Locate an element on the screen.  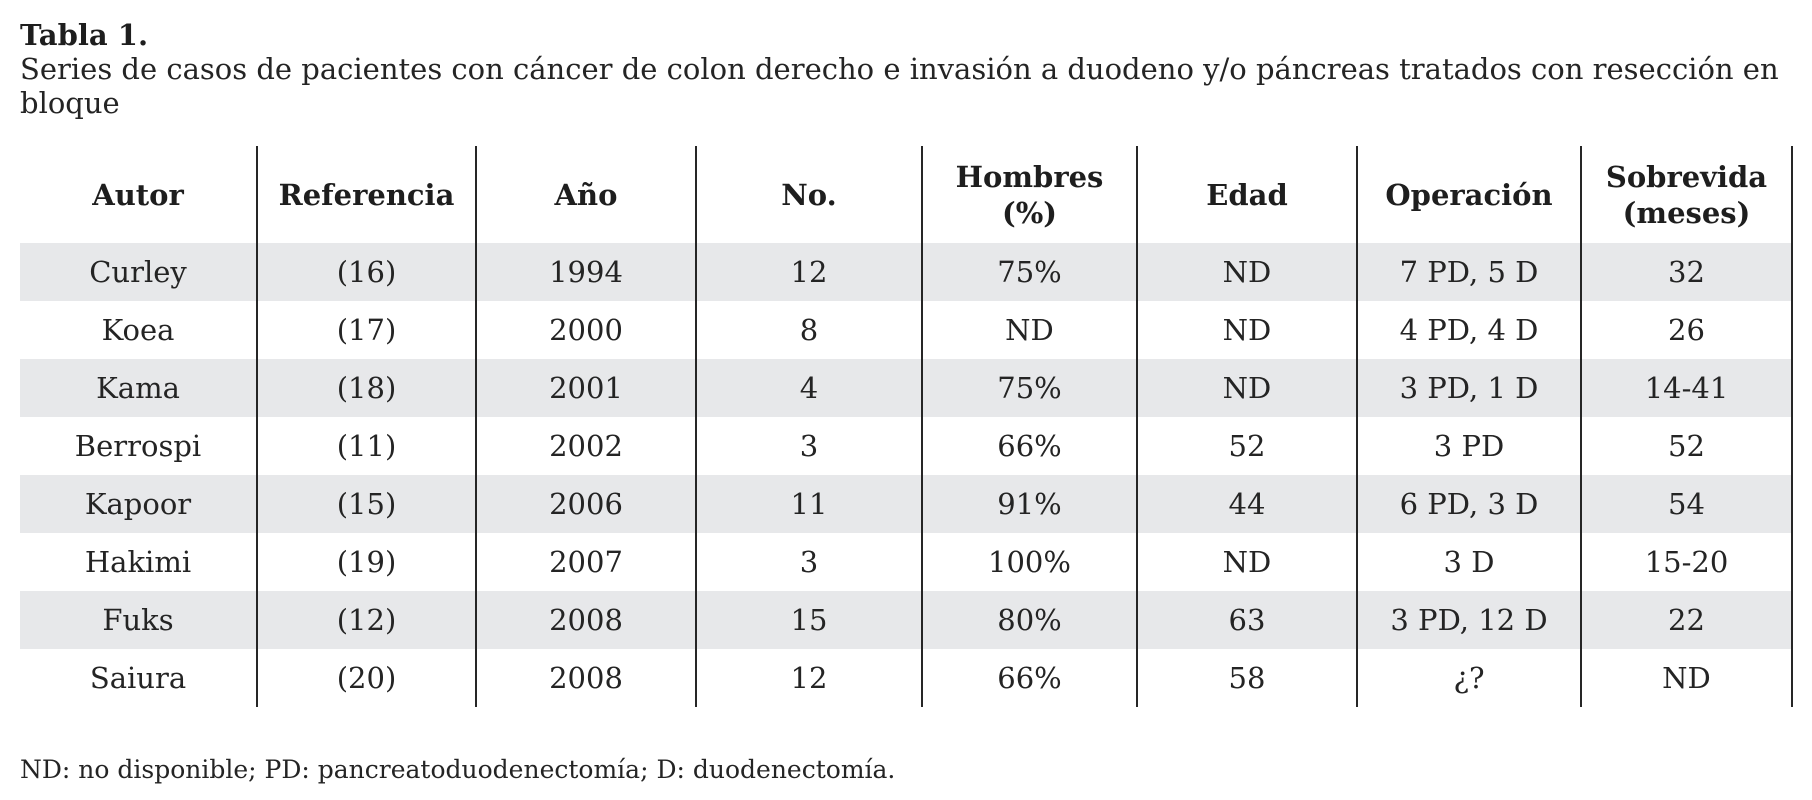
header-line: Año is located at coordinates (586, 194).